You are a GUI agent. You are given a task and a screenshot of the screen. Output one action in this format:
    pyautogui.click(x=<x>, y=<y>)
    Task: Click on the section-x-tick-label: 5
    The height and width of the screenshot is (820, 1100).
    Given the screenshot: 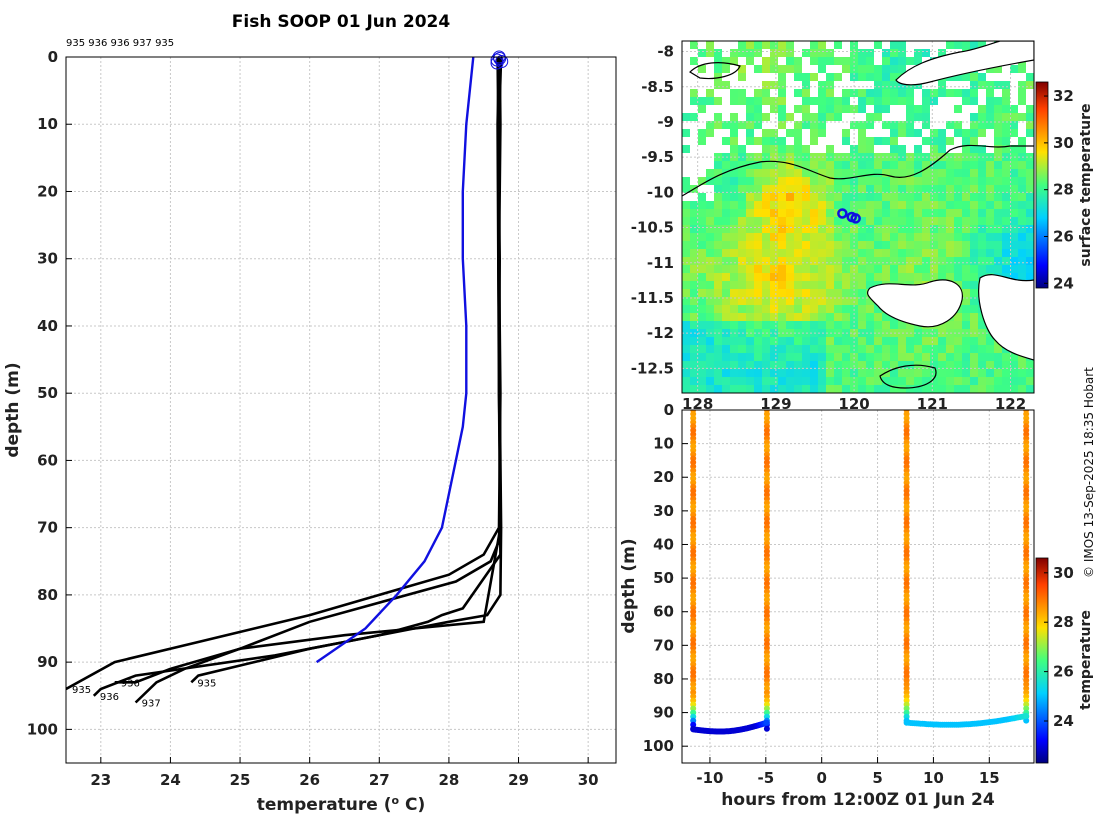 What is the action you would take?
    pyautogui.click(x=877, y=778)
    